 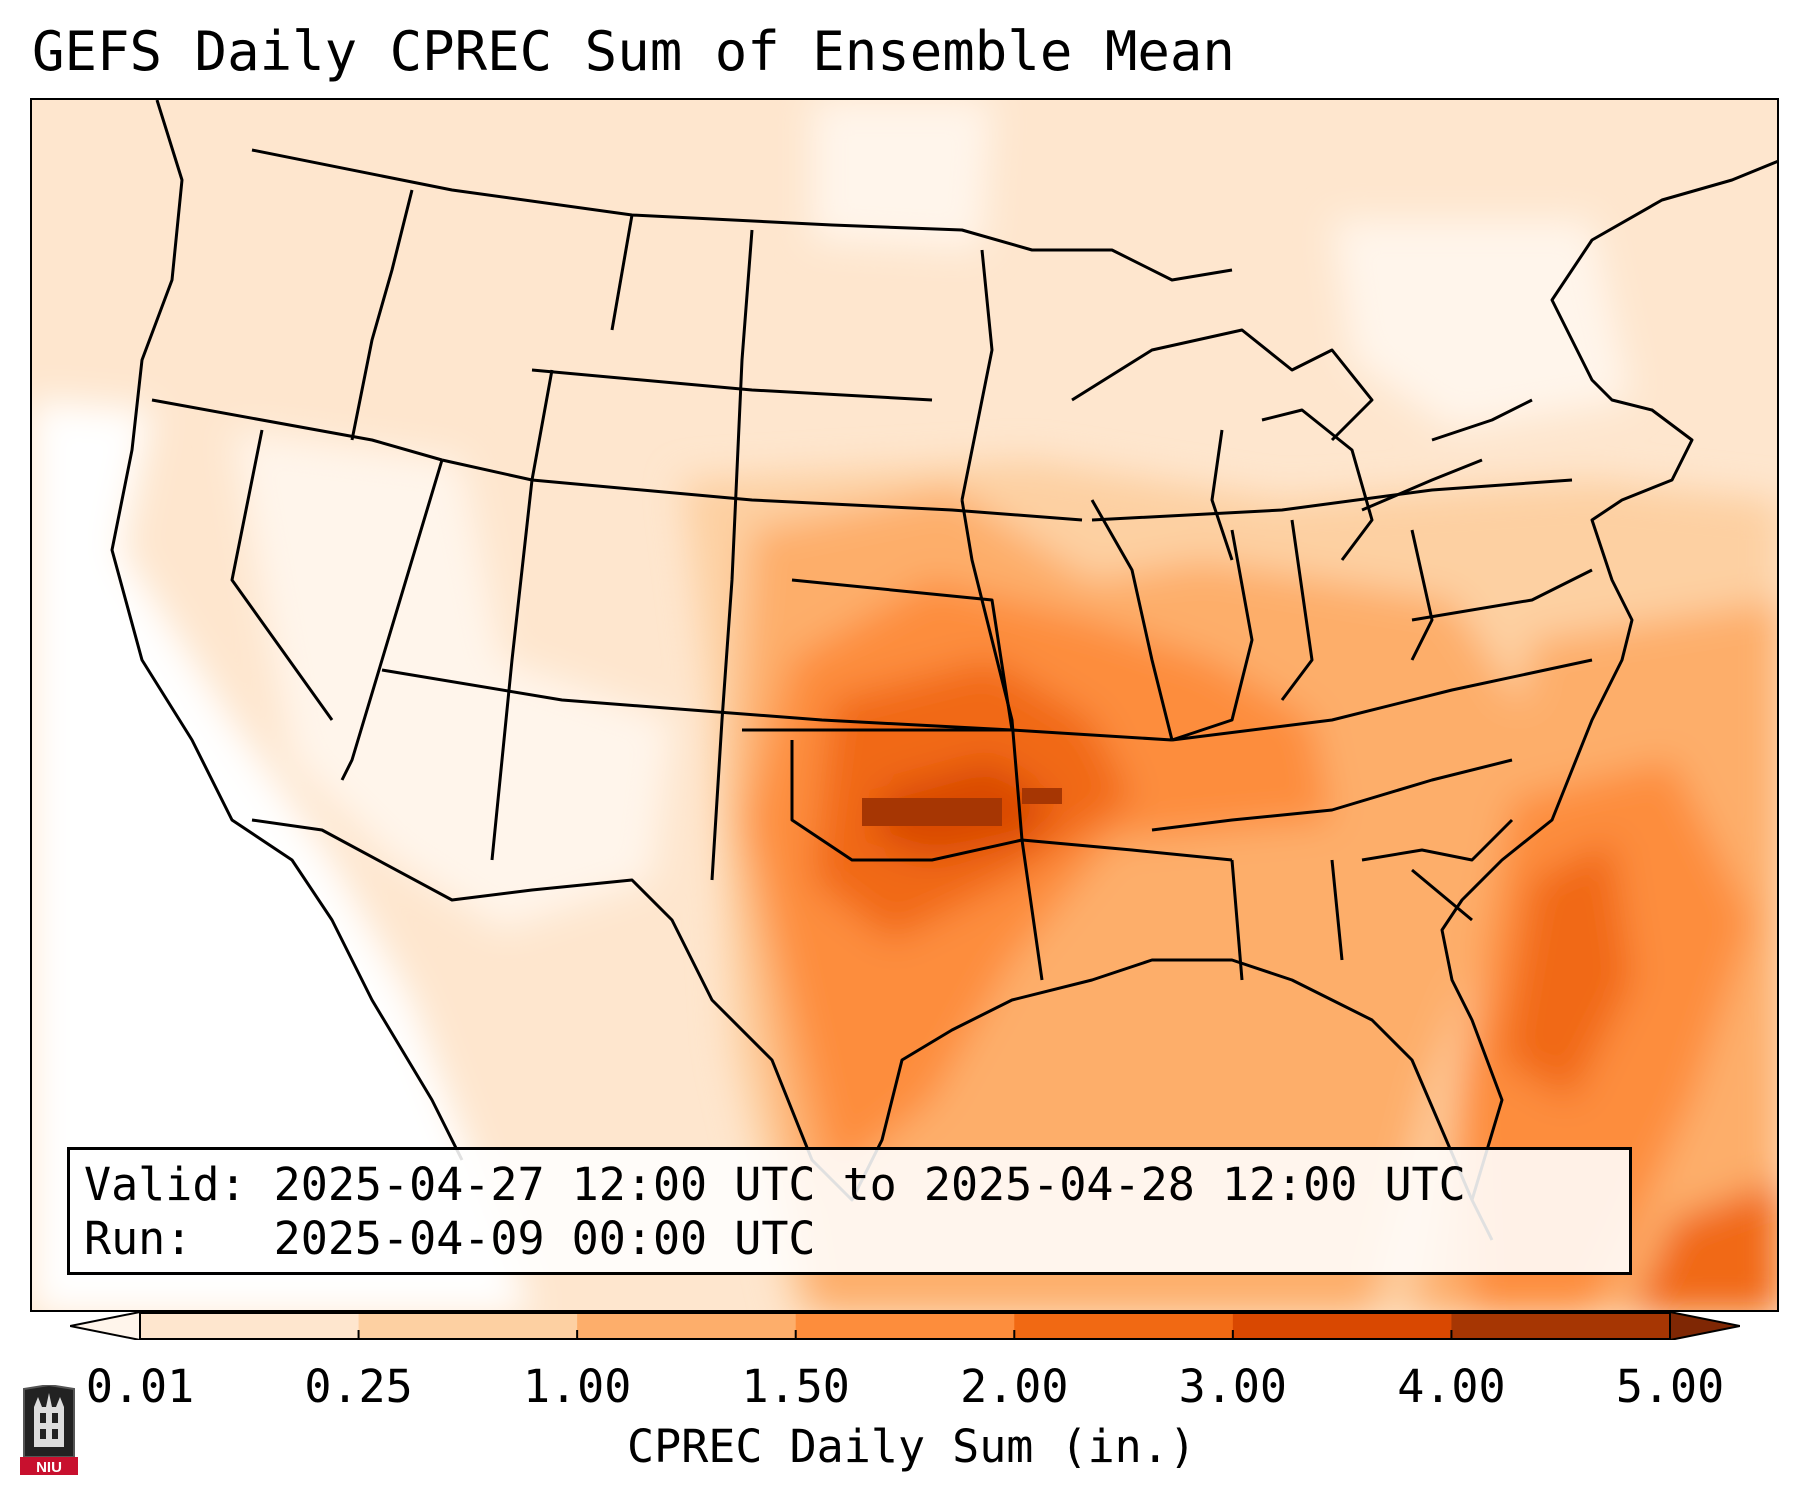 I want to click on chart-title: GEFS Daily CPREC Sum of Ensemble Mean, so click(x=633, y=51).